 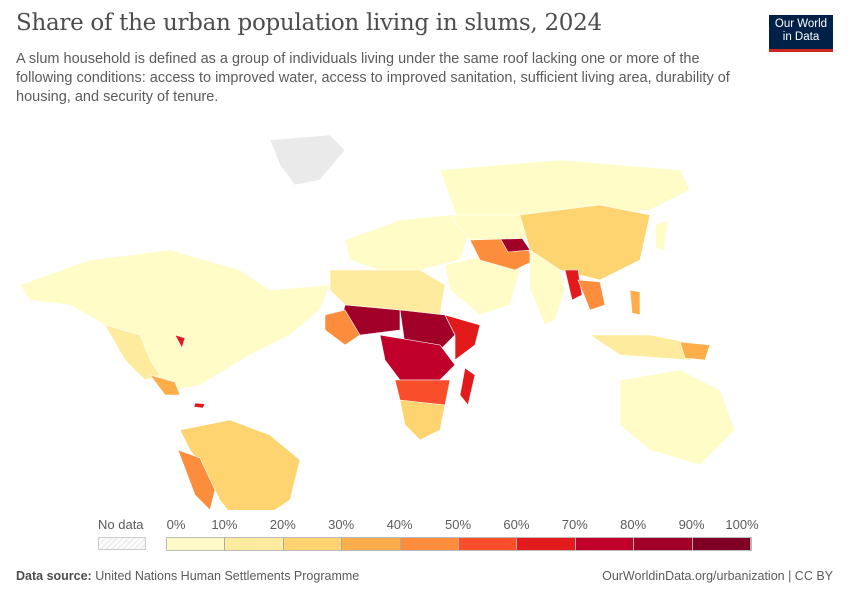 What do you see at coordinates (573, 285) in the screenshot?
I see `region-myanmar` at bounding box center [573, 285].